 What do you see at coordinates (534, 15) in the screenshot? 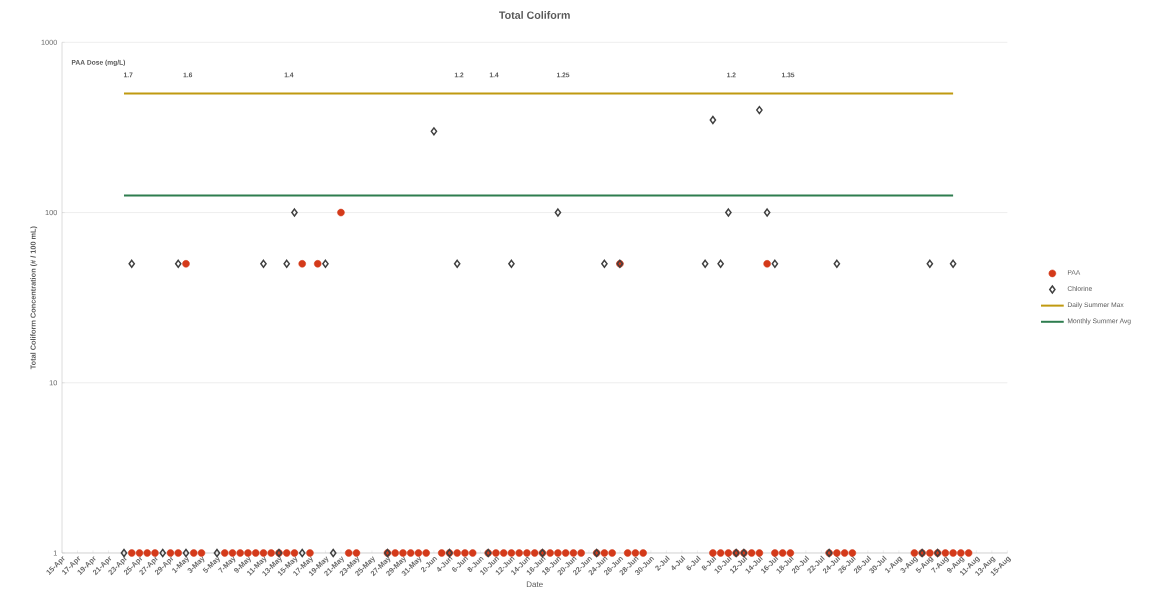
I see `chart-title: Total Coliform` at bounding box center [534, 15].